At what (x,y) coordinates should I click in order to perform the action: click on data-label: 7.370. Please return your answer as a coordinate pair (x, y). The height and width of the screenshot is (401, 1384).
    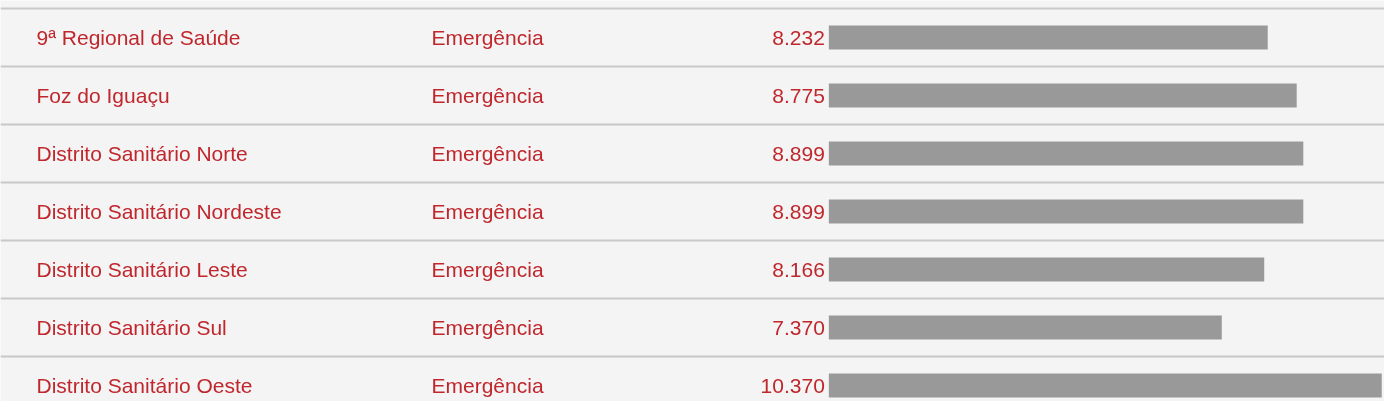
    Looking at the image, I should click on (798, 327).